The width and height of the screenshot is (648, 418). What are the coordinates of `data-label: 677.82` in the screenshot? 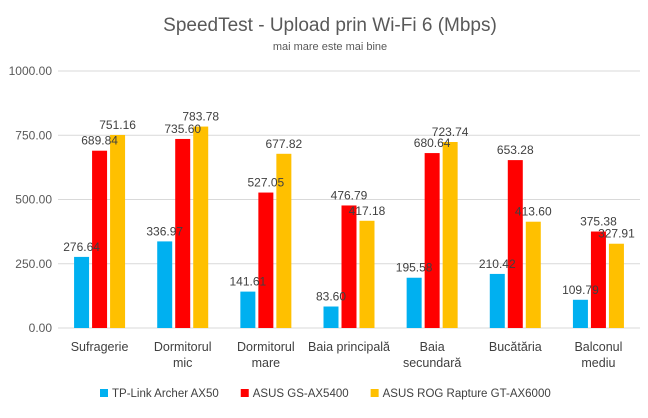 It's located at (284, 144).